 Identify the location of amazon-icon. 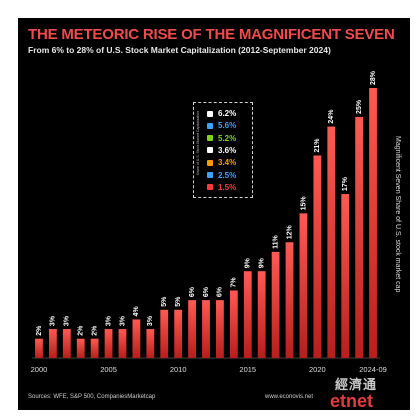
(210, 162).